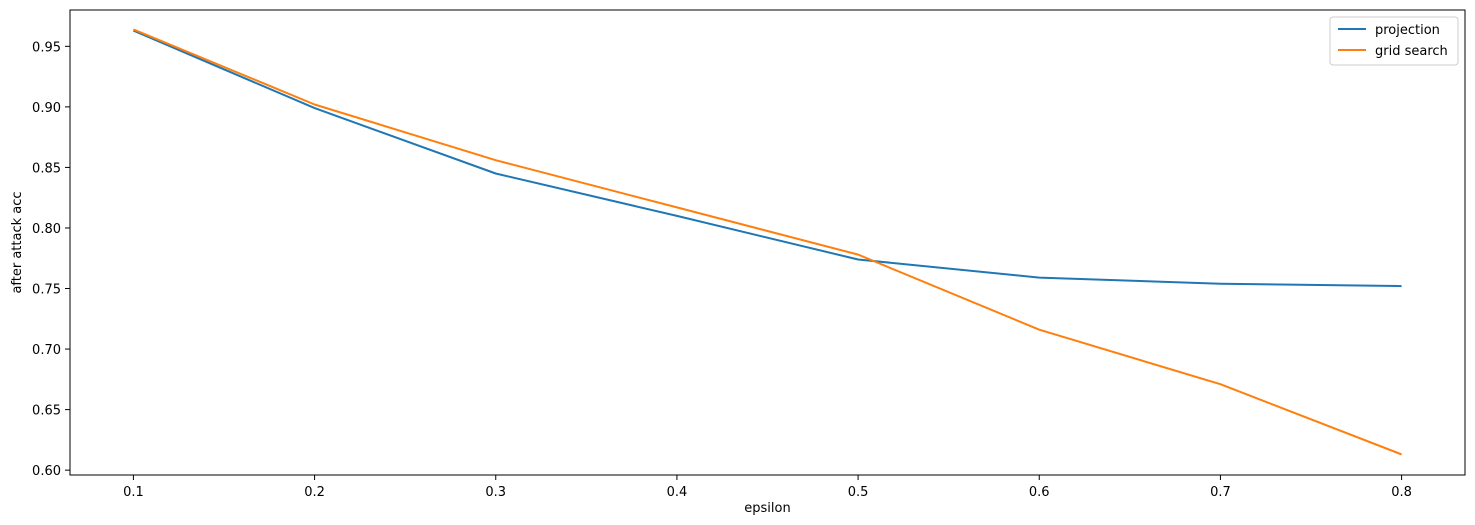 This screenshot has width=1475, height=525. What do you see at coordinates (46, 168) in the screenshot?
I see `y-tick-label: 0.85` at bounding box center [46, 168].